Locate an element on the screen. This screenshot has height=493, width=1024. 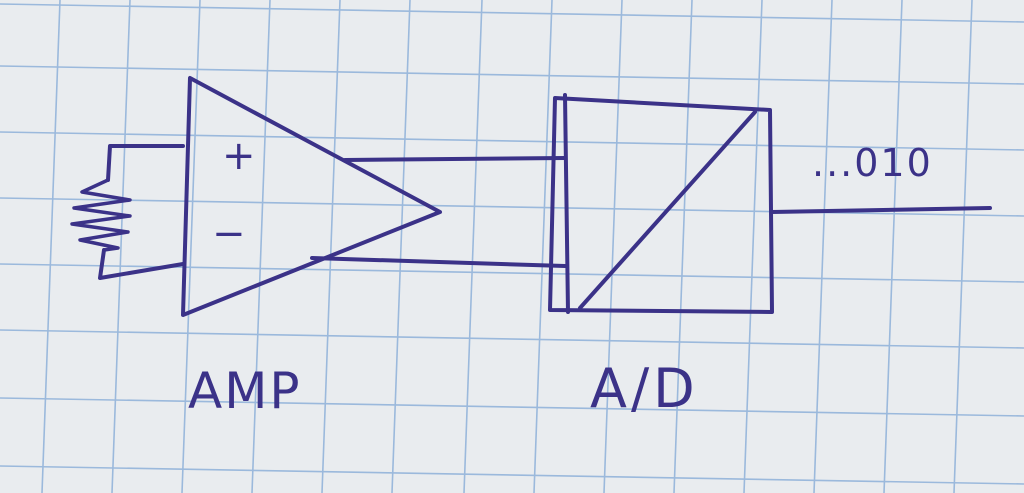
output-wire is located at coordinates (881, 210).